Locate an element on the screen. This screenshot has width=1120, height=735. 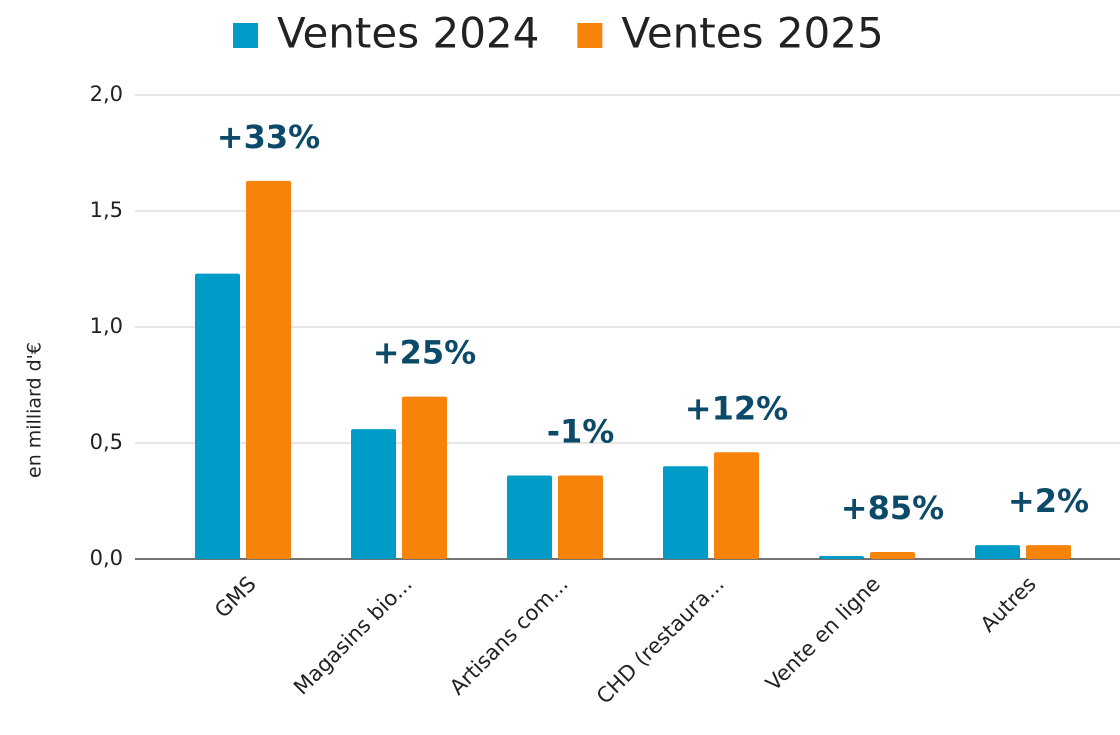
y-tick-label: 2,0 is located at coordinates (106, 94).